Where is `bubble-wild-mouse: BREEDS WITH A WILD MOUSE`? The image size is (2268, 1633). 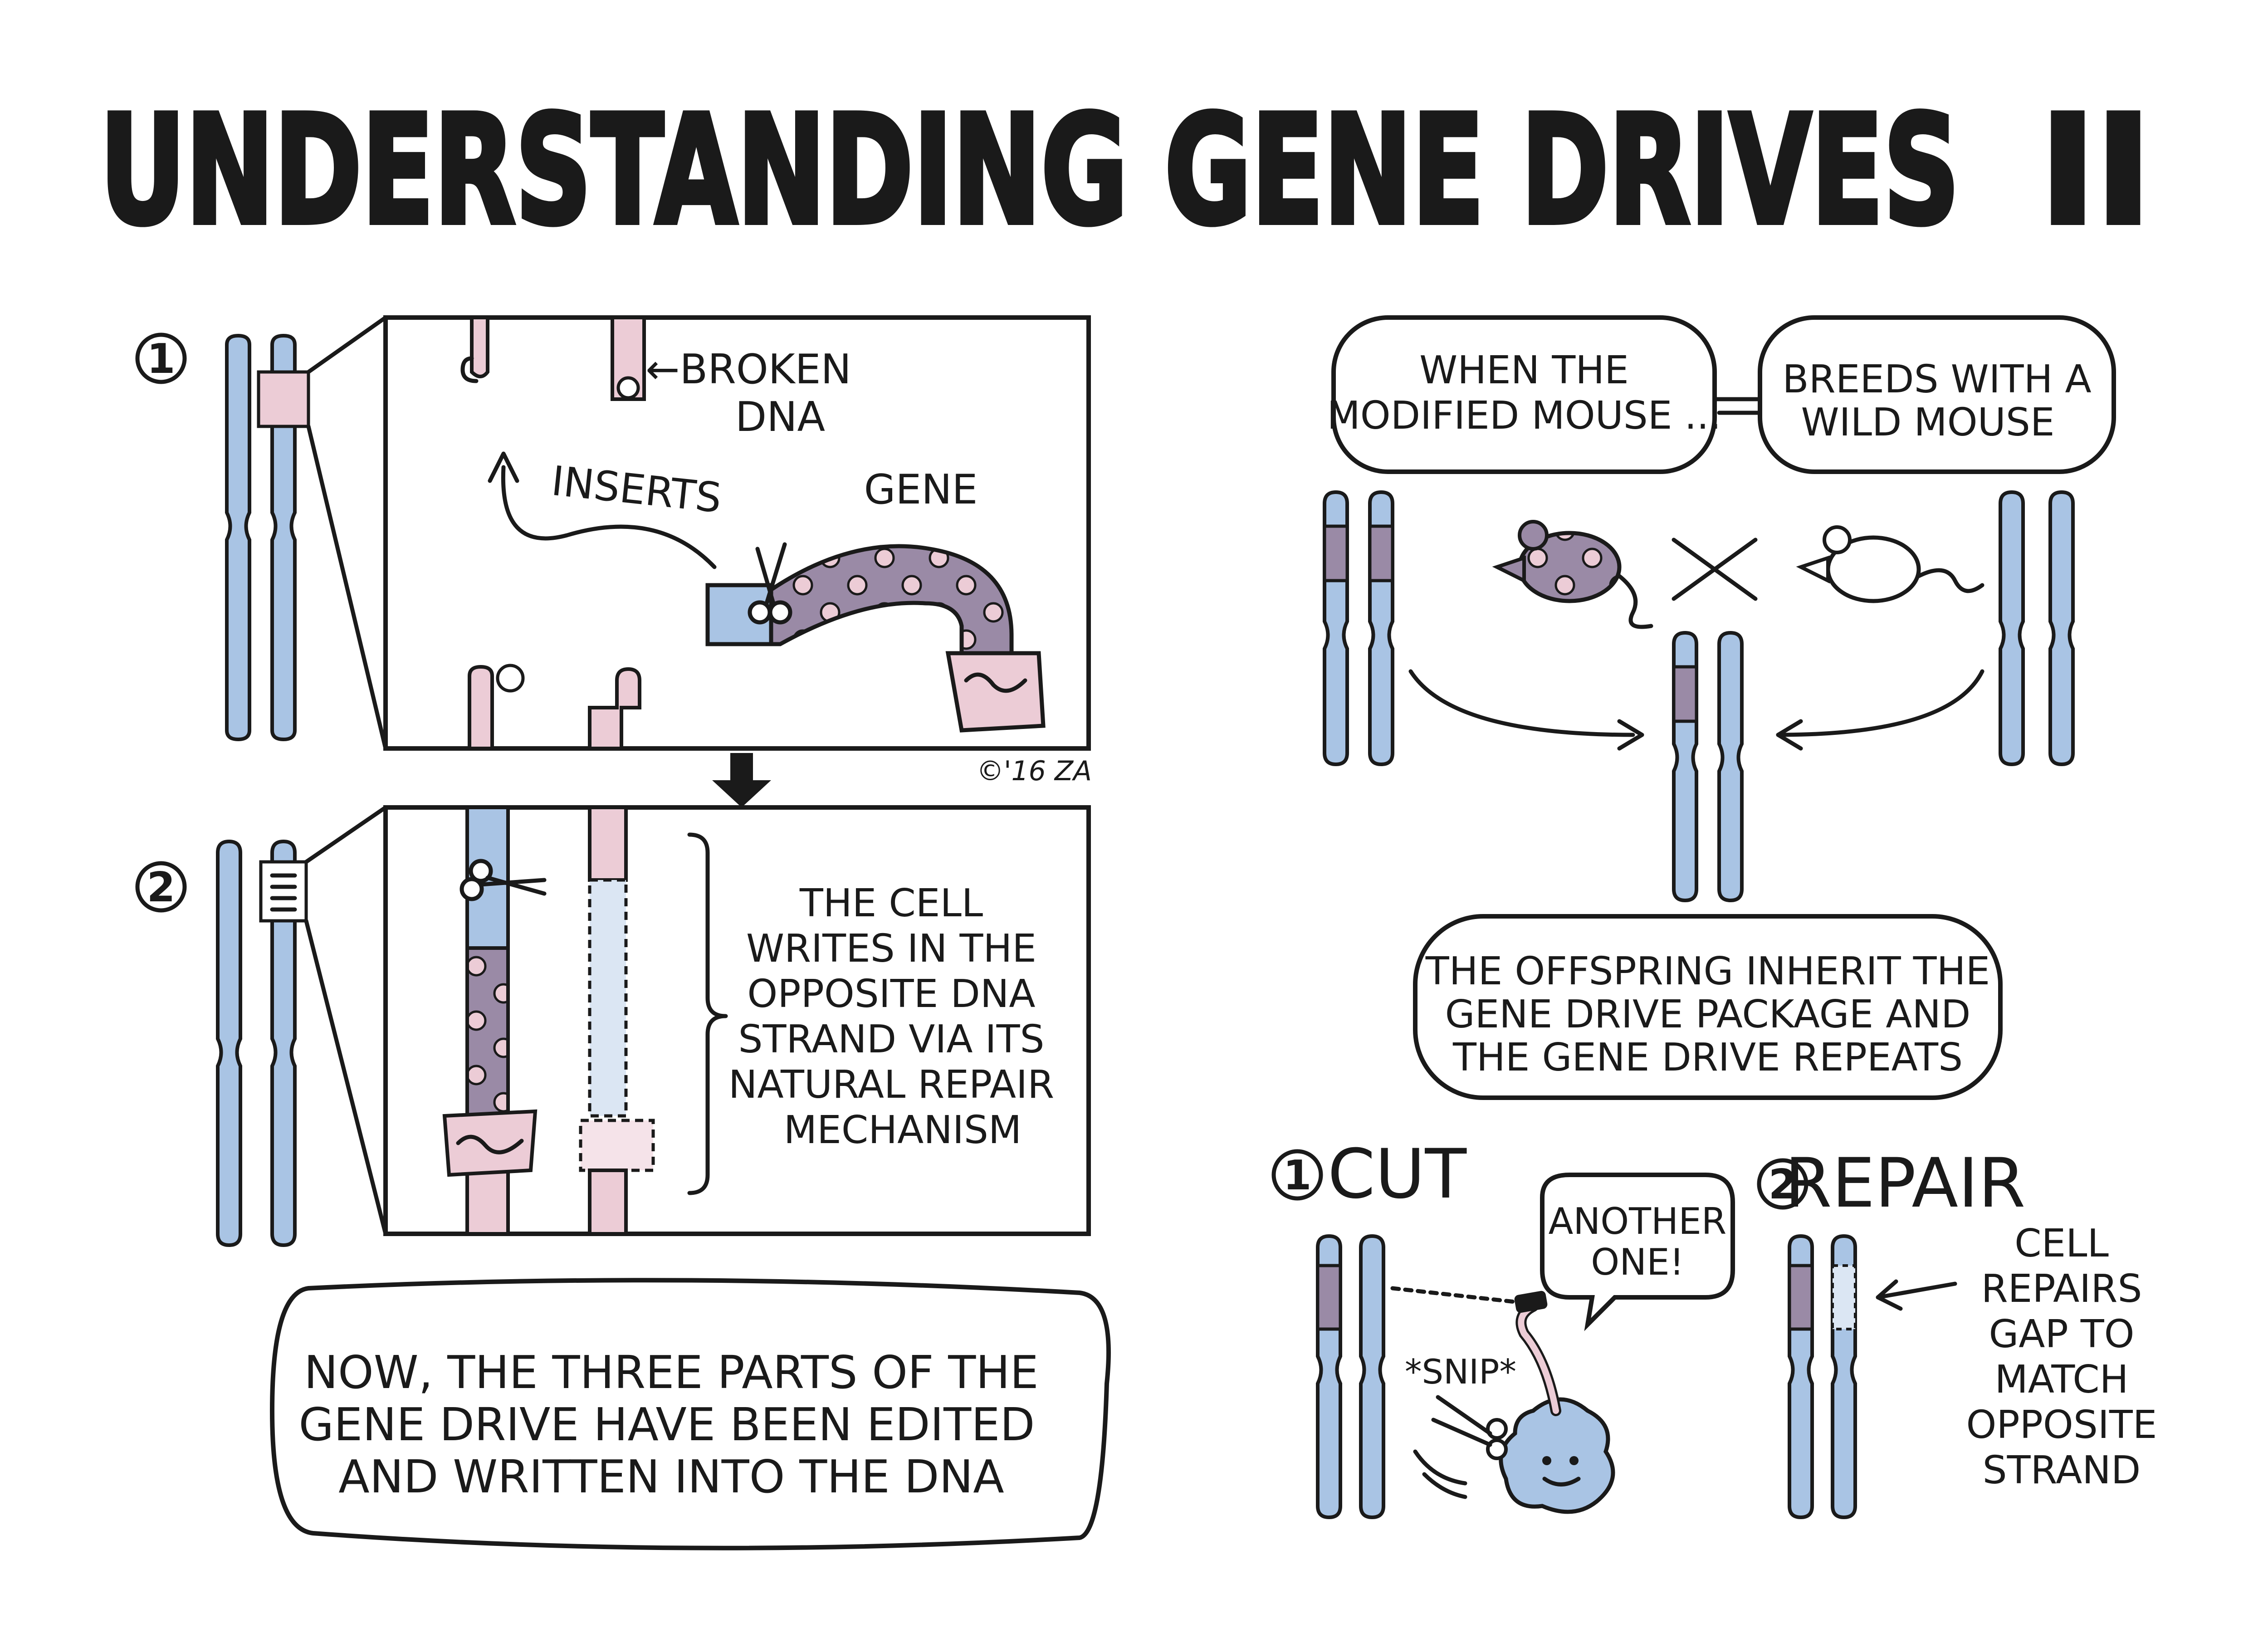 bubble-wild-mouse: BREEDS WITH A WILD MOUSE is located at coordinates (1937, 394).